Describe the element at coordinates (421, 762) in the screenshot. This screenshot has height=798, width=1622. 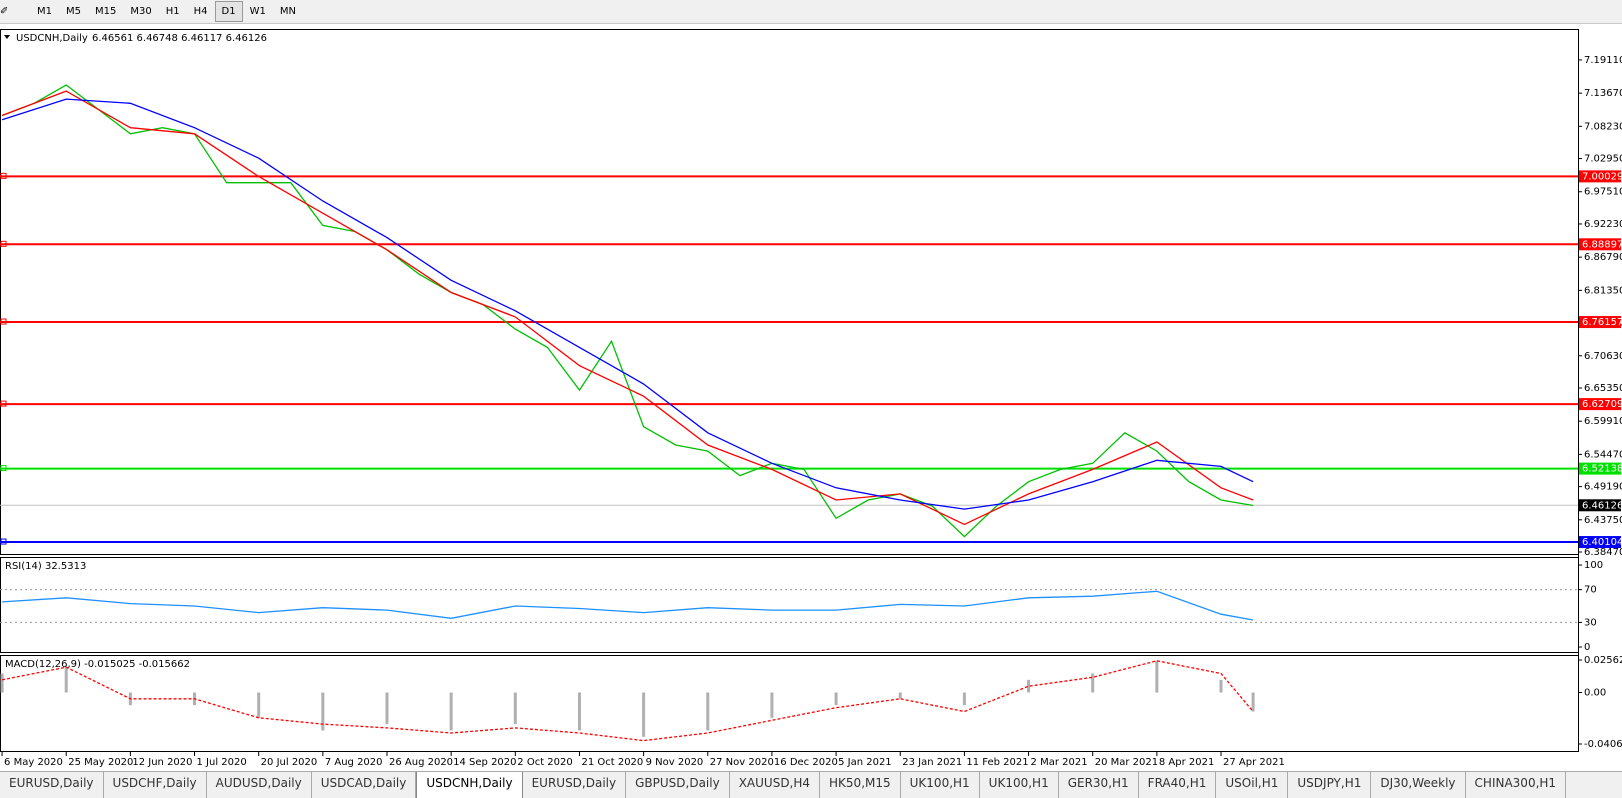
I see `x-tick-label: 26 Aug 2020` at that location.